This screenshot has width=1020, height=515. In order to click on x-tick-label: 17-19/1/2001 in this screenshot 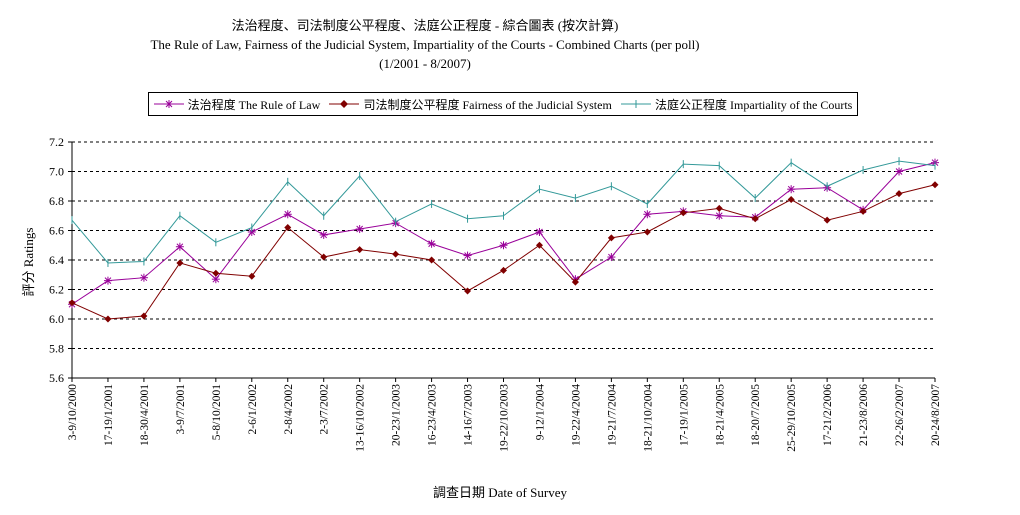, I will do `click(109, 415)`.